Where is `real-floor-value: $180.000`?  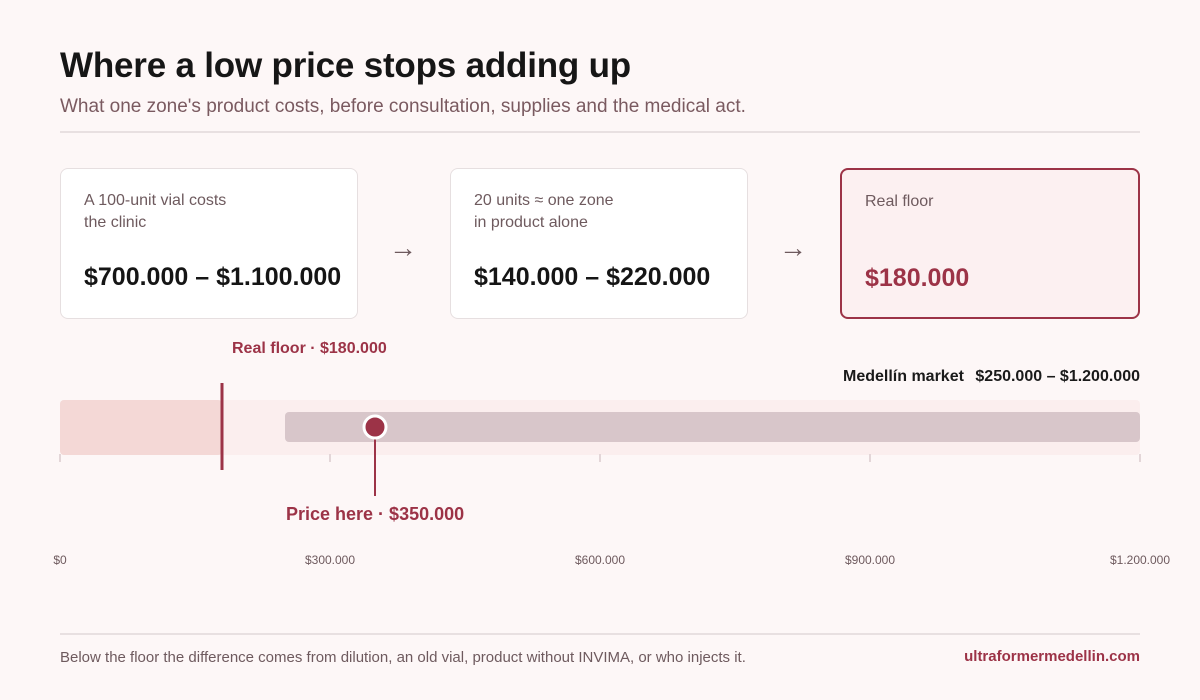 real-floor-value: $180.000 is located at coordinates (917, 278).